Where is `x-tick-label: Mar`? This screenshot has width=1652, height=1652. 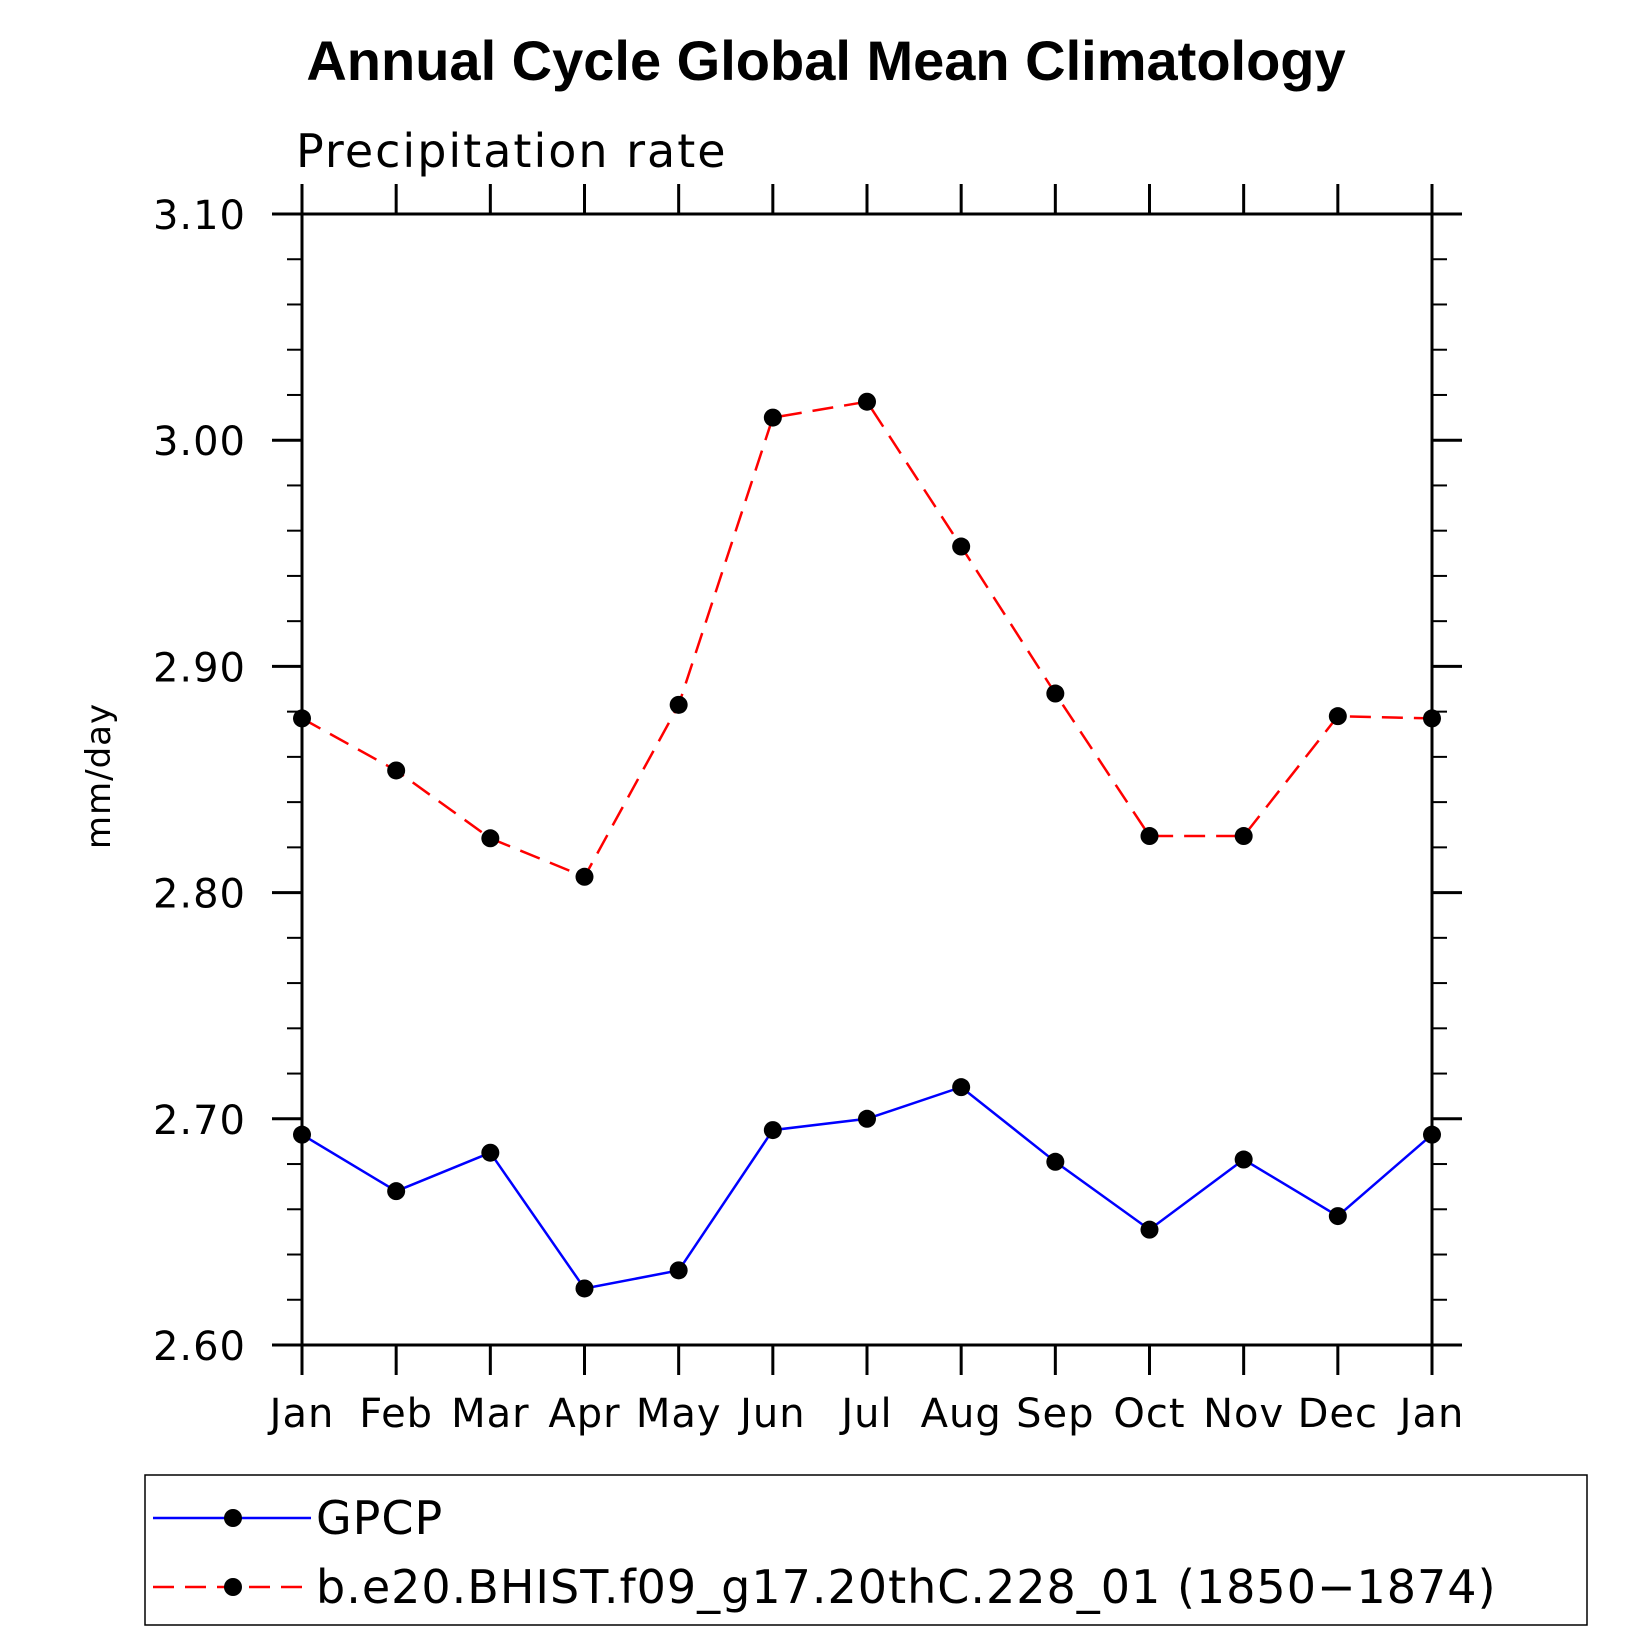 x-tick-label: Mar is located at coordinates (490, 1414).